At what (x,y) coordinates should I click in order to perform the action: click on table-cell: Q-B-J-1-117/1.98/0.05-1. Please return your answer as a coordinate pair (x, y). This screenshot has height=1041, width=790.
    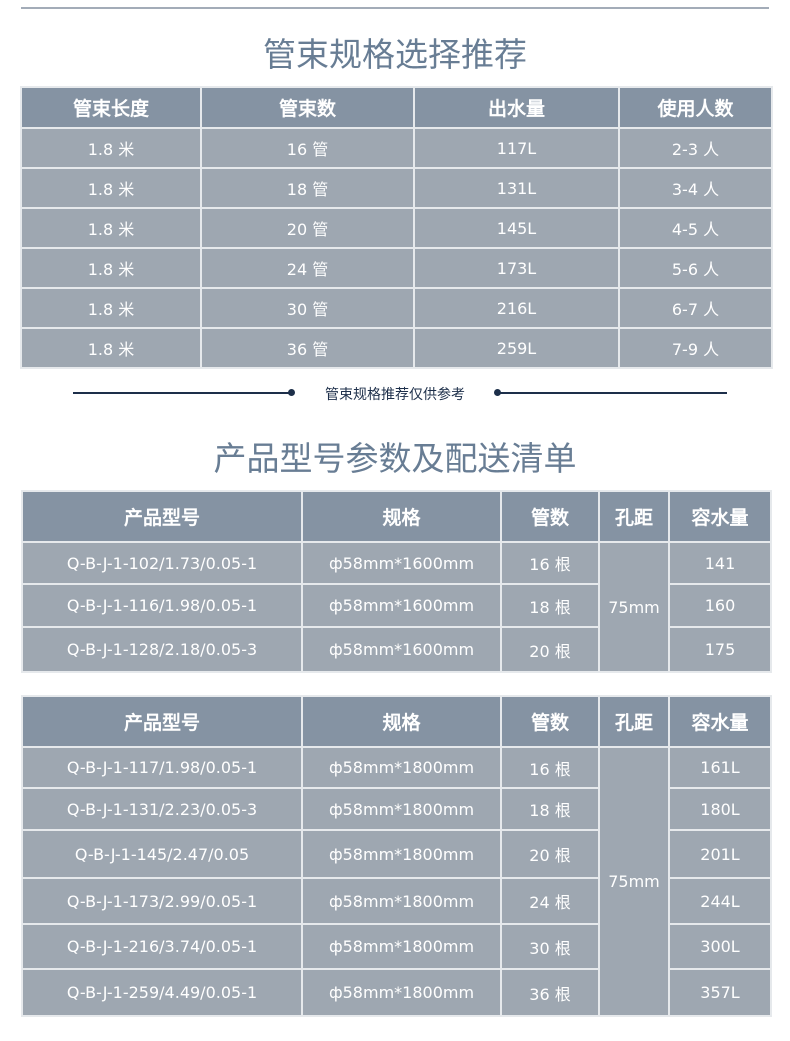
    Looking at the image, I should click on (162, 767).